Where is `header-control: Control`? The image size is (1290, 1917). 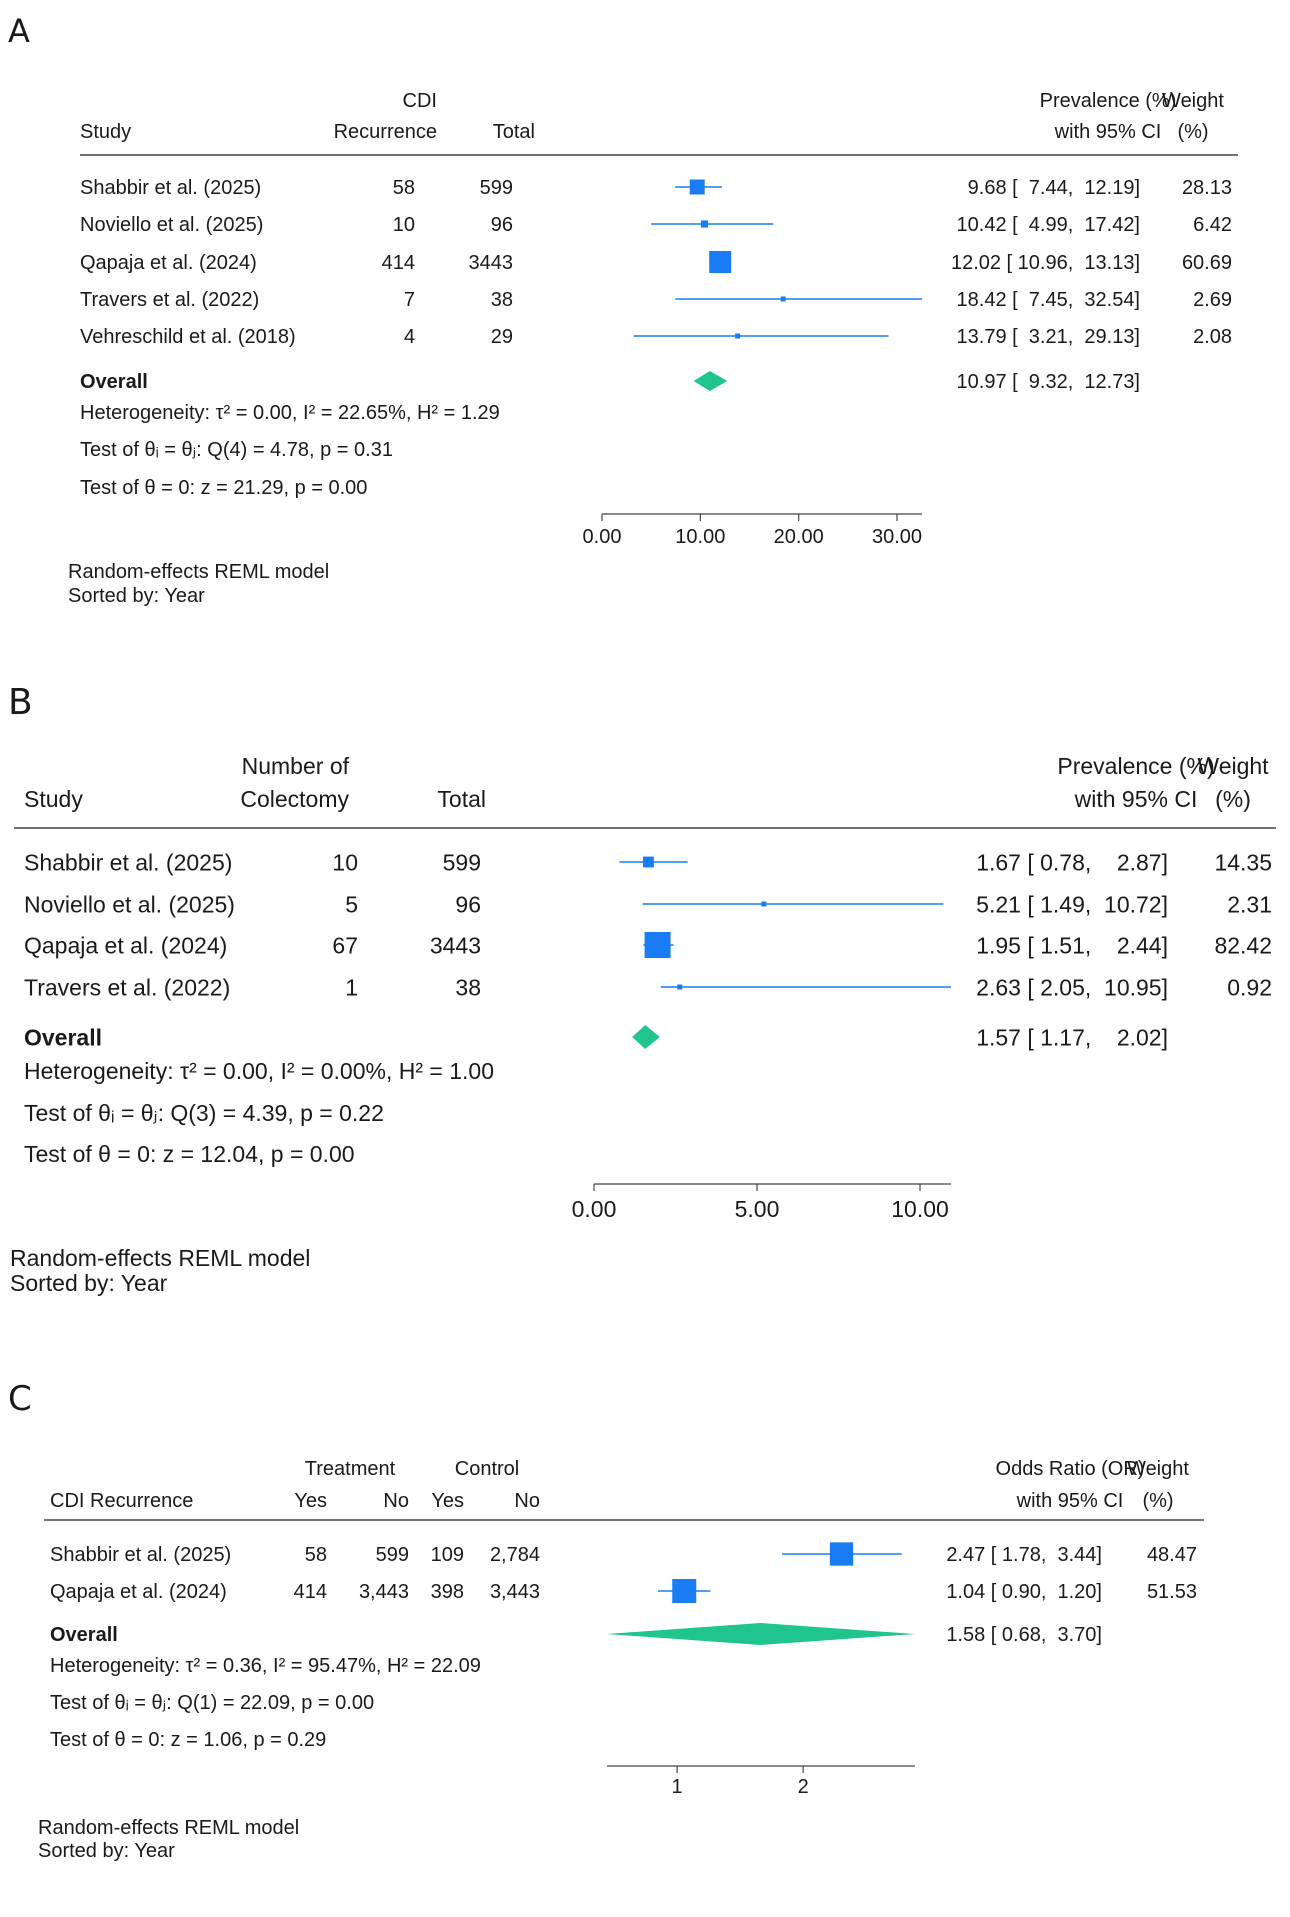 header-control: Control is located at coordinates (487, 1469).